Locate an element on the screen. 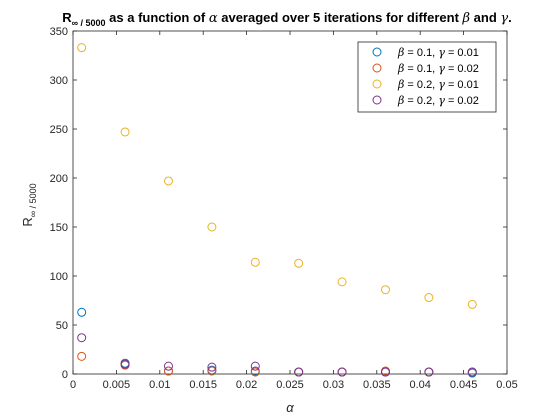 The width and height of the screenshot is (560, 420). y-tick-label: 250 is located at coordinates (59, 130).